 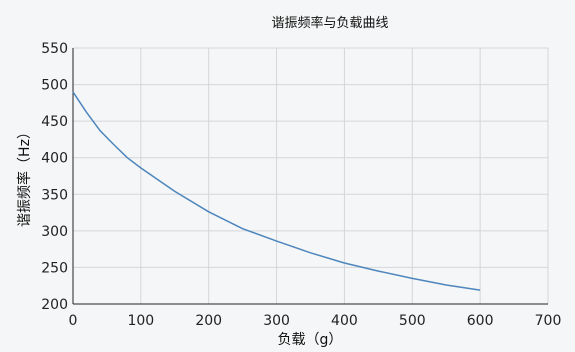 What do you see at coordinates (208, 321) in the screenshot?
I see `x-tick-label: 200` at bounding box center [208, 321].